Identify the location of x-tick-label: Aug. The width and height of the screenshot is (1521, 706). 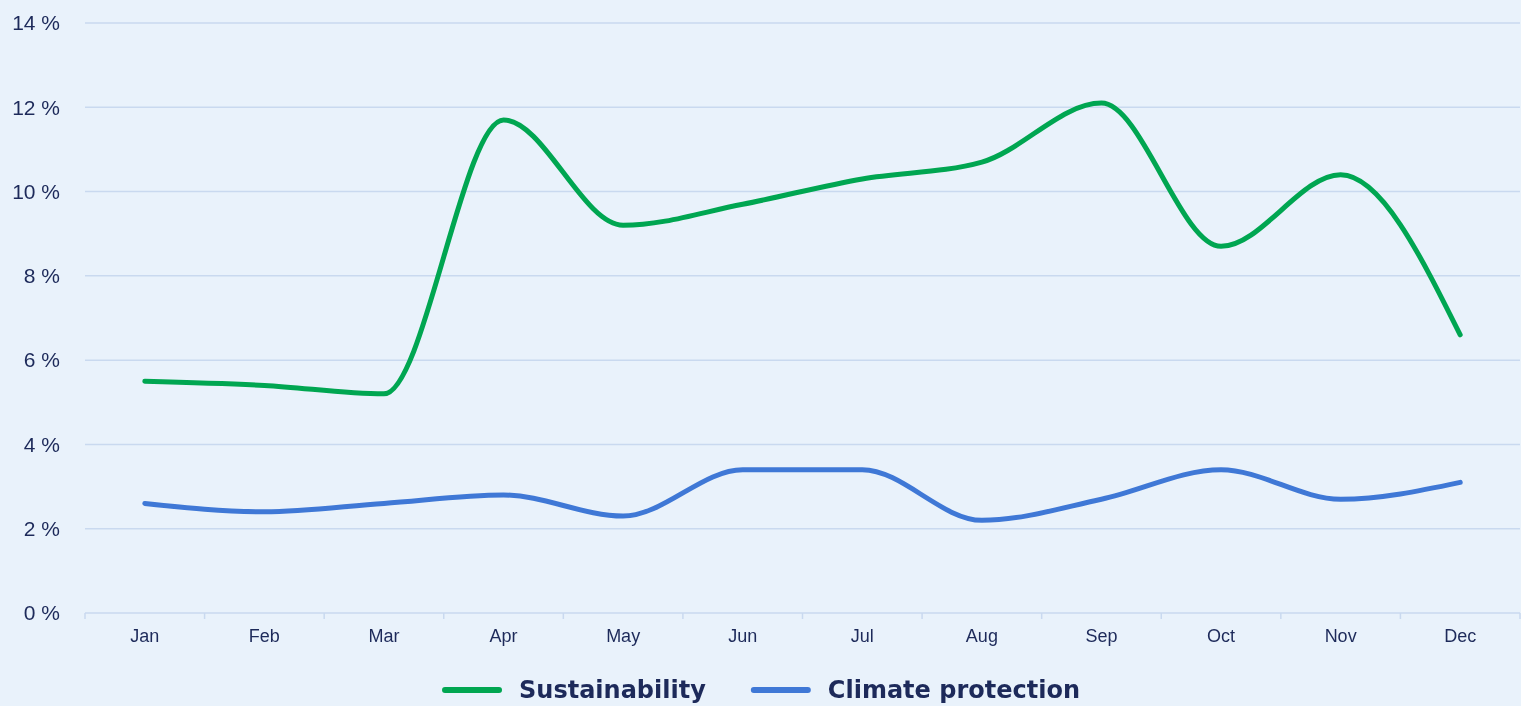
(981, 636).